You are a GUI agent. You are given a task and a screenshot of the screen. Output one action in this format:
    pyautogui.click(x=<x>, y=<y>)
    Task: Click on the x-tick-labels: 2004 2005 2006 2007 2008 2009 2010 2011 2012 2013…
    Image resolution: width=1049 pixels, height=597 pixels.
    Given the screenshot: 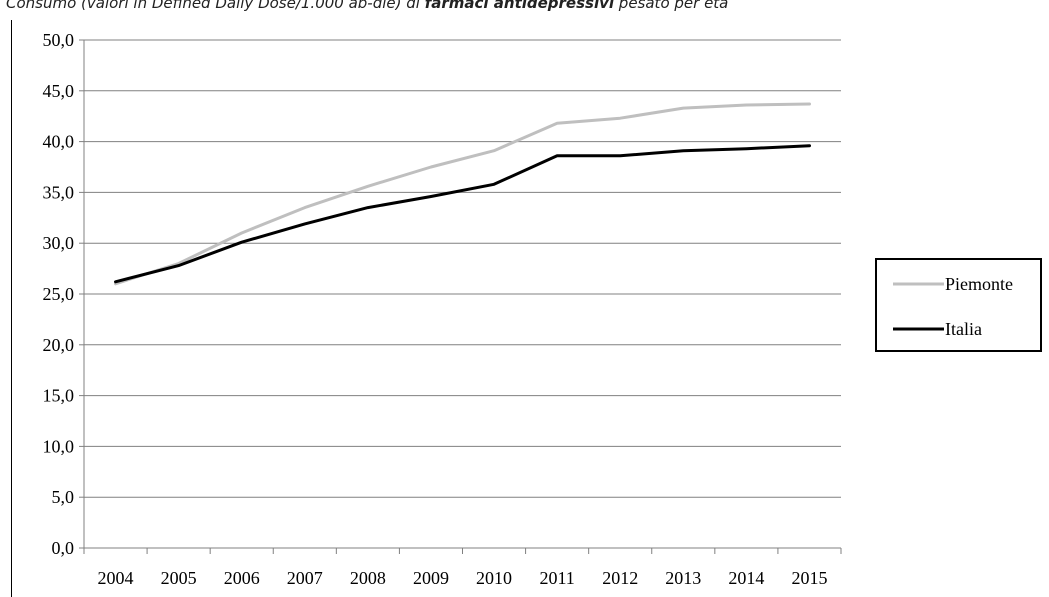 What is the action you would take?
    pyautogui.click(x=463, y=578)
    